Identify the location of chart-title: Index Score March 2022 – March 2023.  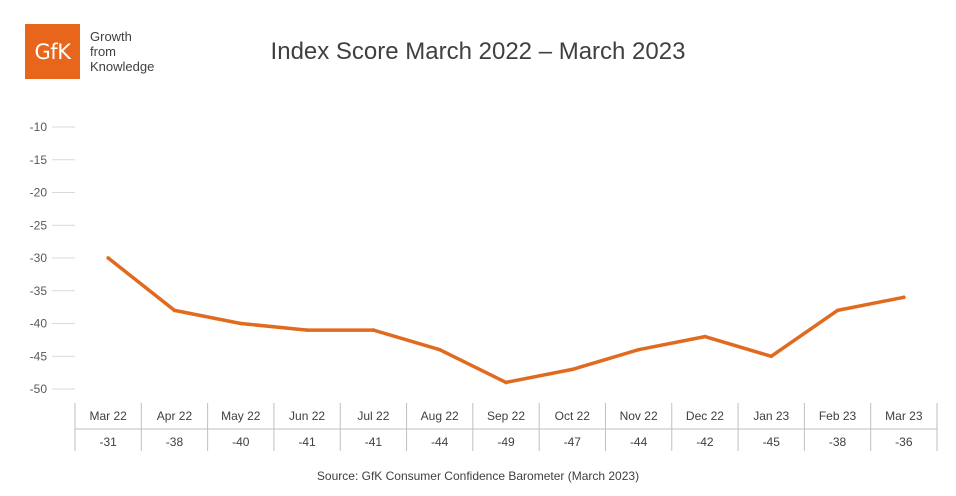
(478, 51).